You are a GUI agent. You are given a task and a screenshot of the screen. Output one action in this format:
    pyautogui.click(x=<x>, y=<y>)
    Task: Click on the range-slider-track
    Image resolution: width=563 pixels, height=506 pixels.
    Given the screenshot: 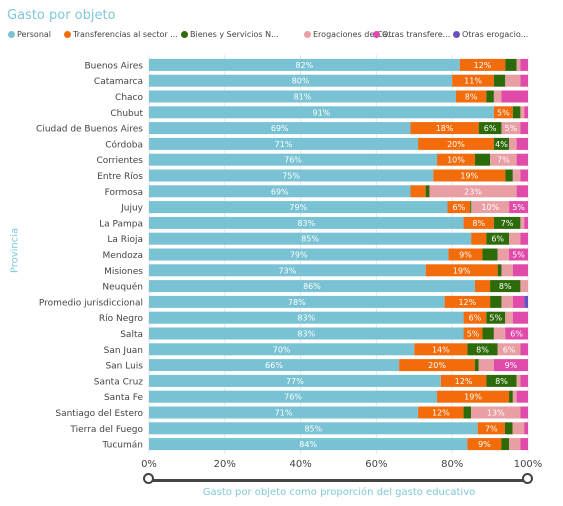 What is the action you would take?
    pyautogui.click(x=338, y=480)
    